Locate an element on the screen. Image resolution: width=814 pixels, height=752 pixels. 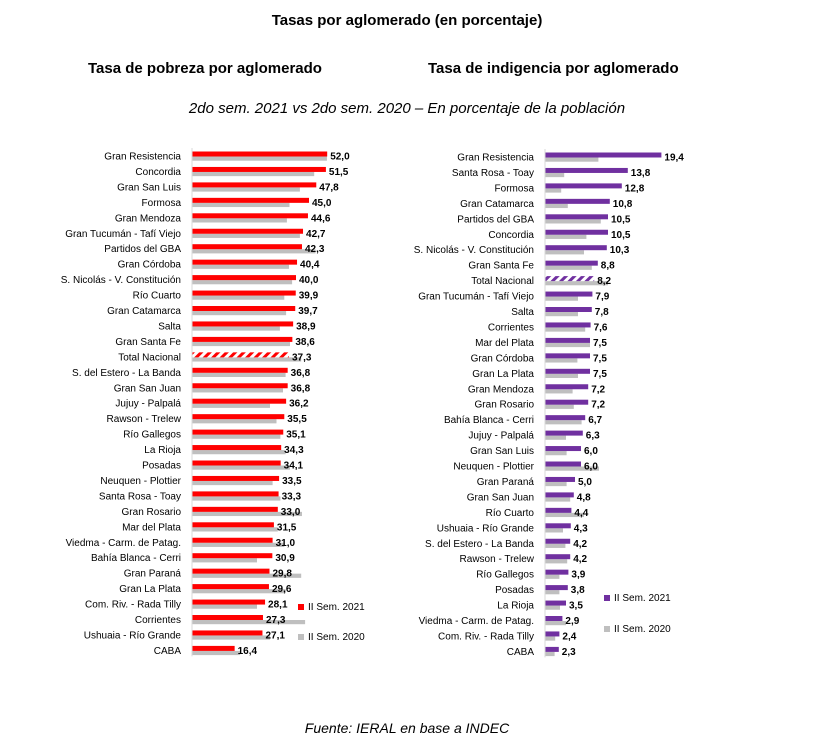
value-label: 6,3 is located at coordinates (593, 436).